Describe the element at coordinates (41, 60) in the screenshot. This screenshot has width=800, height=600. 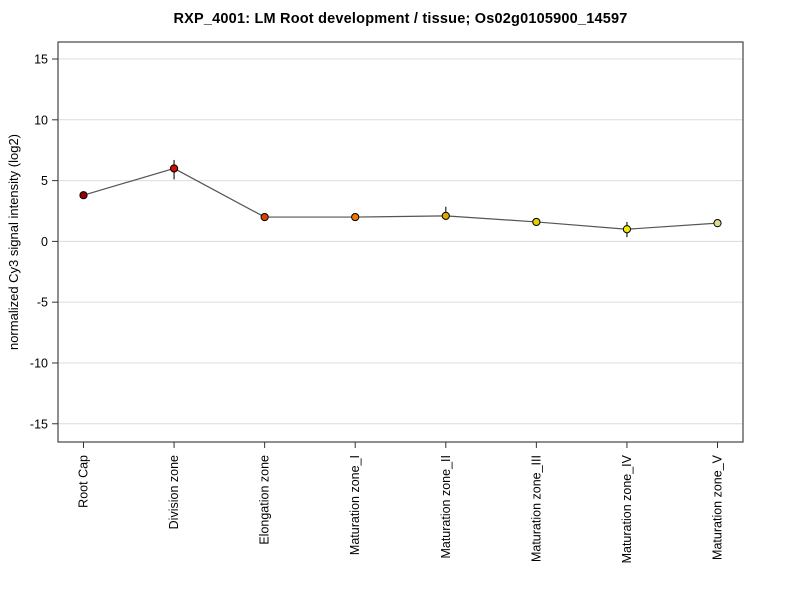
I see `y-tick-label: 15` at that location.